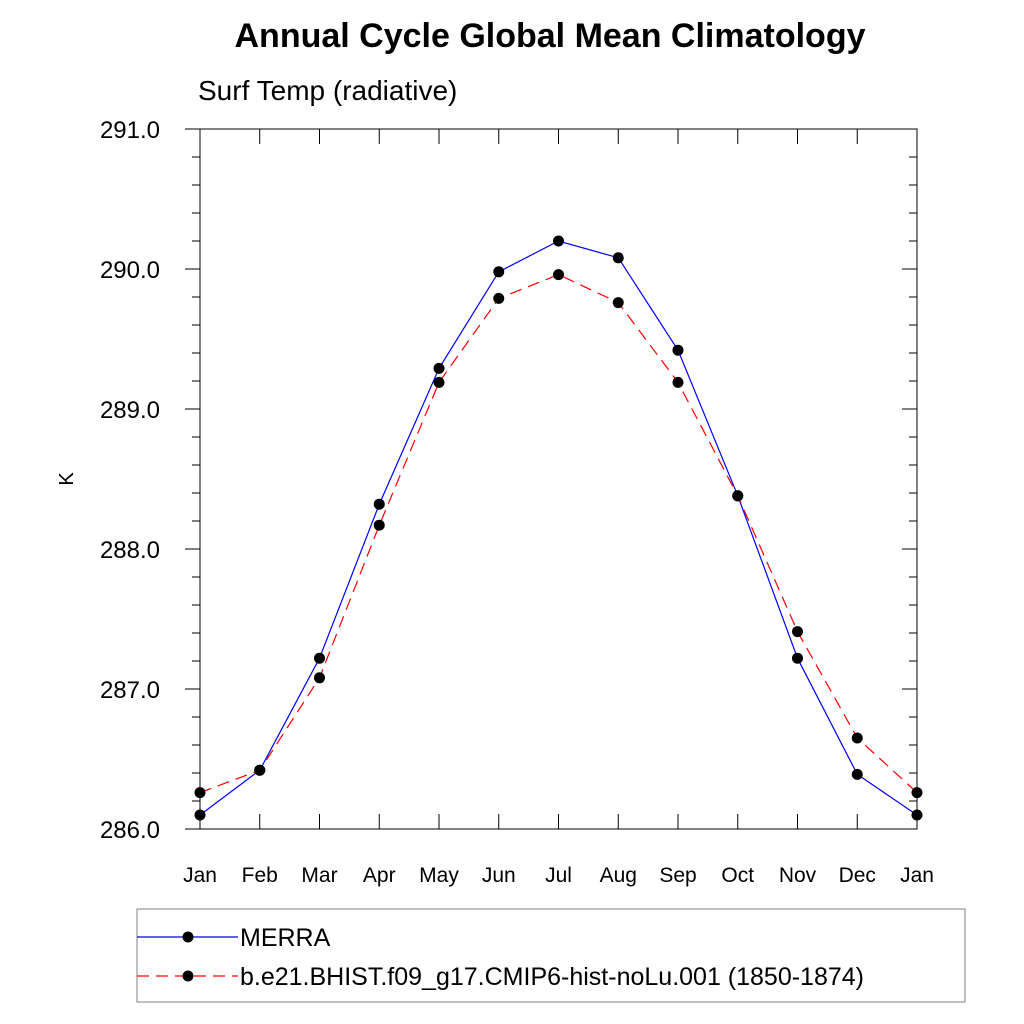  Describe the element at coordinates (618, 875) in the screenshot. I see `x-tick-label: Aug` at that location.